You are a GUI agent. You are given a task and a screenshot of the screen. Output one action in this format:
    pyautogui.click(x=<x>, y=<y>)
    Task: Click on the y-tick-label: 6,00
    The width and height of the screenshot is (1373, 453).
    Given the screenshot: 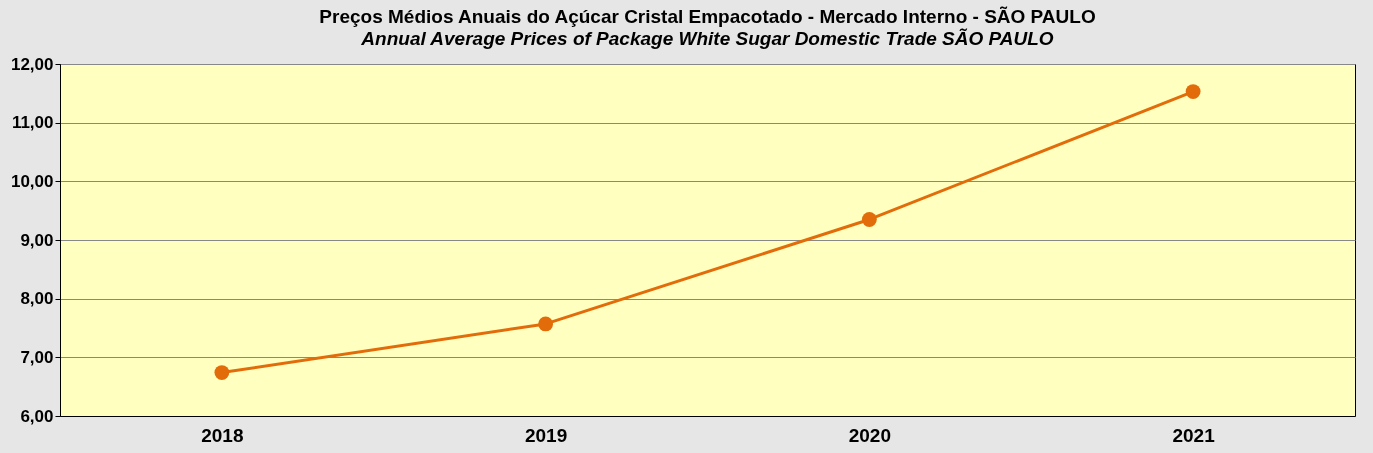 What is the action you would take?
    pyautogui.click(x=37, y=416)
    